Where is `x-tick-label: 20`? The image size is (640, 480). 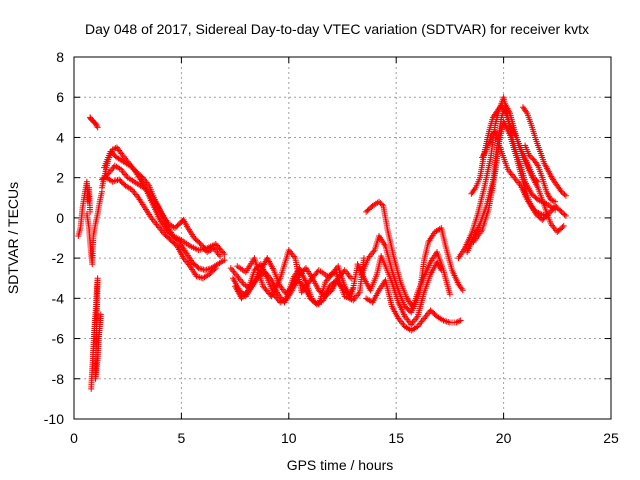
x-tick-label: 20 is located at coordinates (504, 438).